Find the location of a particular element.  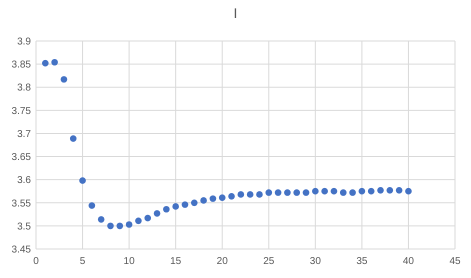

x-tick-label: 45 is located at coordinates (455, 261).